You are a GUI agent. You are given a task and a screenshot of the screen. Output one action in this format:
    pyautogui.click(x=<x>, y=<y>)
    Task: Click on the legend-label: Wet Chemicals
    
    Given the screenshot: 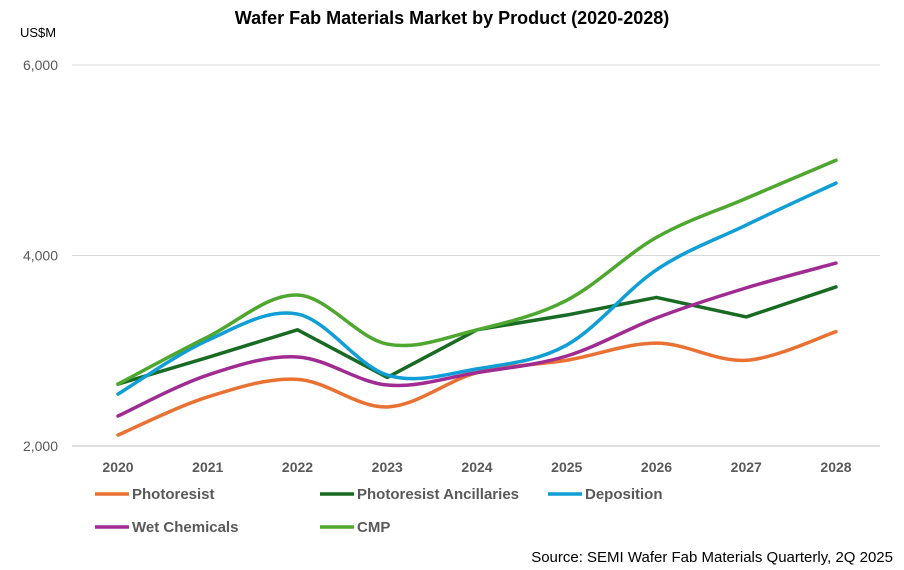 What is the action you would take?
    pyautogui.click(x=185, y=527)
    